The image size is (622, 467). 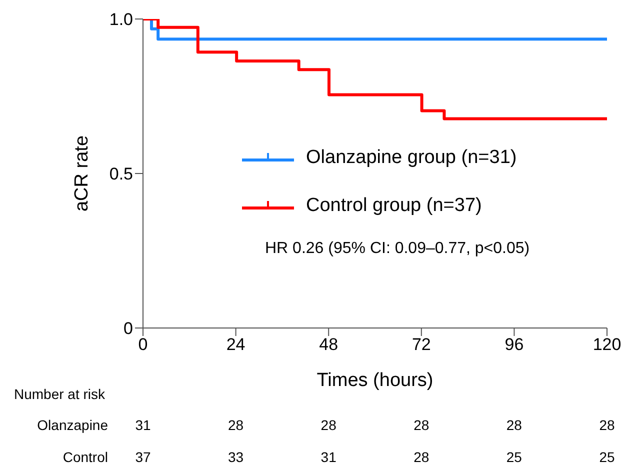 I want to click on x-tick-label: 0, so click(x=143, y=344).